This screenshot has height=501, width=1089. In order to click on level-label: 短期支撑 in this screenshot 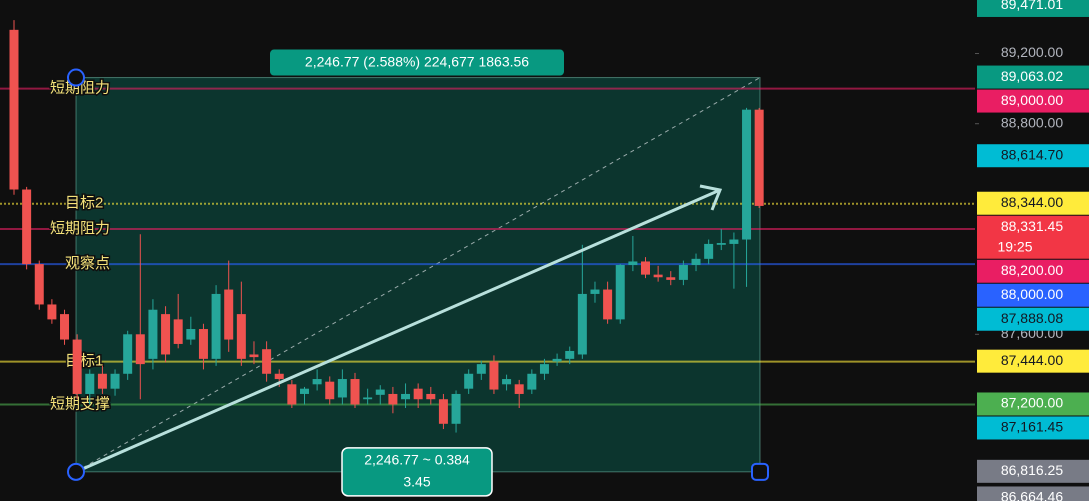, I will do `click(80, 403)`.